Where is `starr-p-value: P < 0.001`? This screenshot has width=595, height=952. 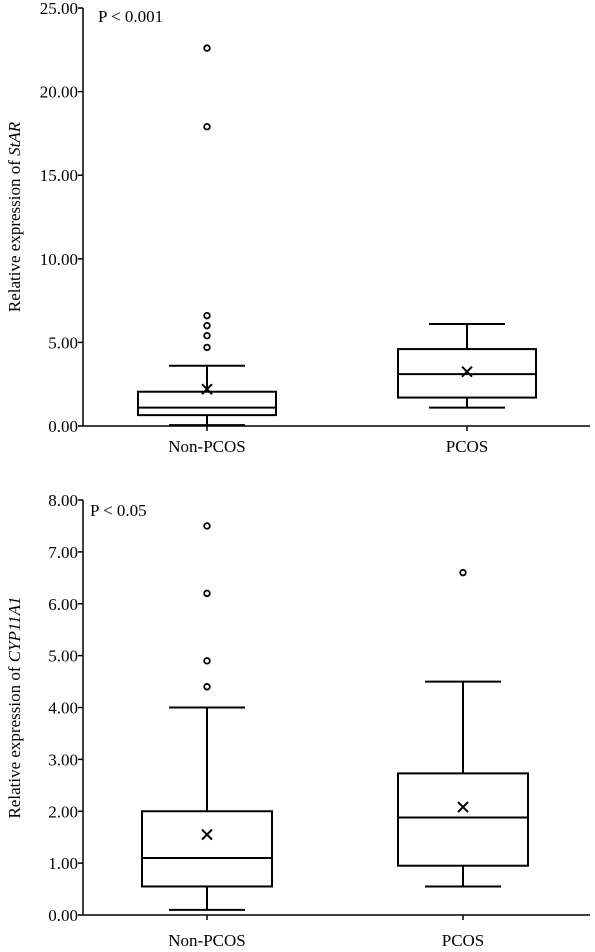 starr-p-value: P < 0.001 is located at coordinates (130, 16).